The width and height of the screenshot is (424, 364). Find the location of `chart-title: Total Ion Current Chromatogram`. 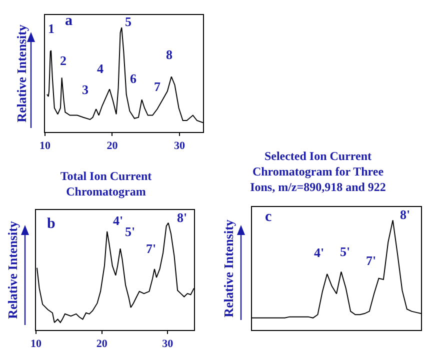

chart-title: Total Ion Current Chromatogram is located at coordinates (106, 184).